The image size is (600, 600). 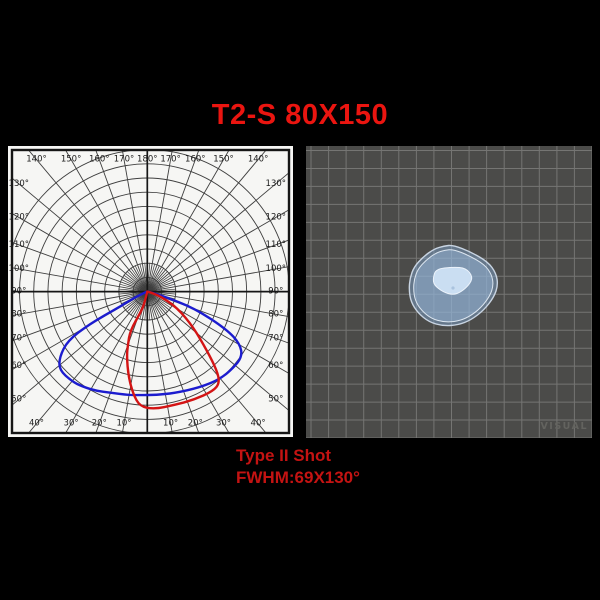 I want to click on caption: Type II Shot FWHM:69X130°, so click(x=298, y=467).